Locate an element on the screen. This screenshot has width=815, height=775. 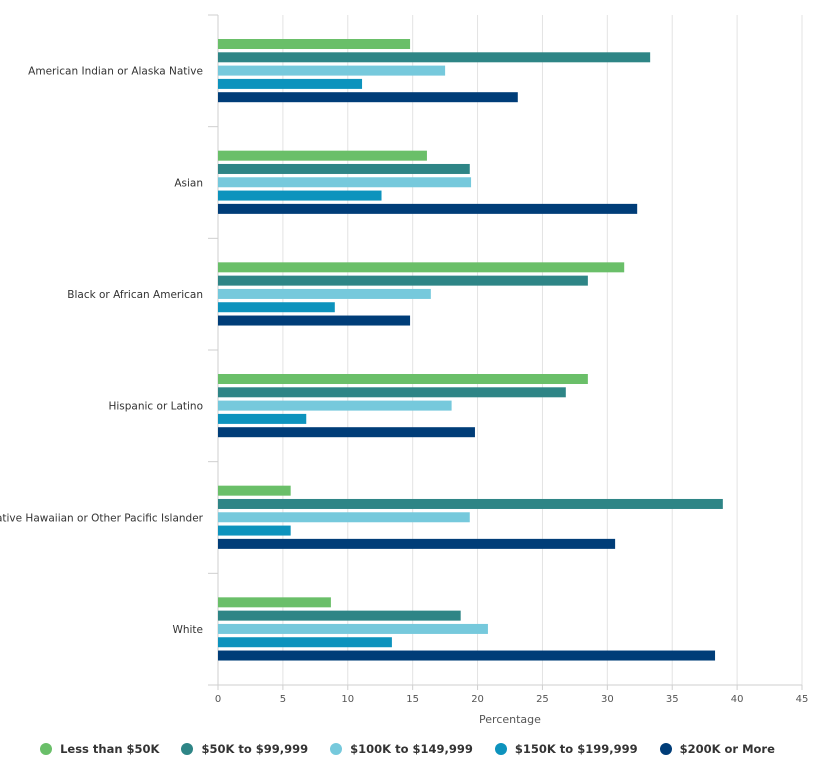
legend-item: $50K to $99,999 is located at coordinates (244, 749).